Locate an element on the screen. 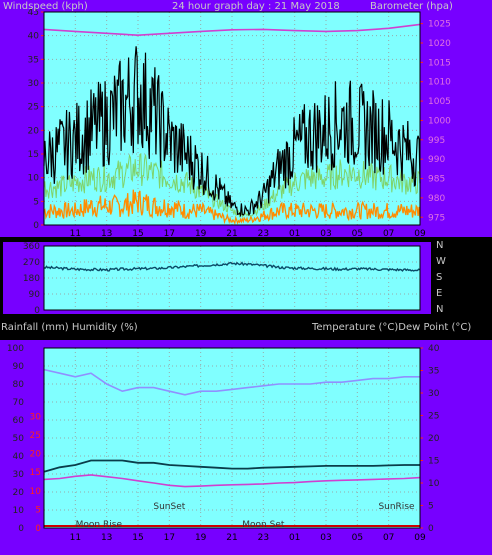 The width and height of the screenshot is (492, 555). y-tick-label: 0 is located at coordinates (37, 311).